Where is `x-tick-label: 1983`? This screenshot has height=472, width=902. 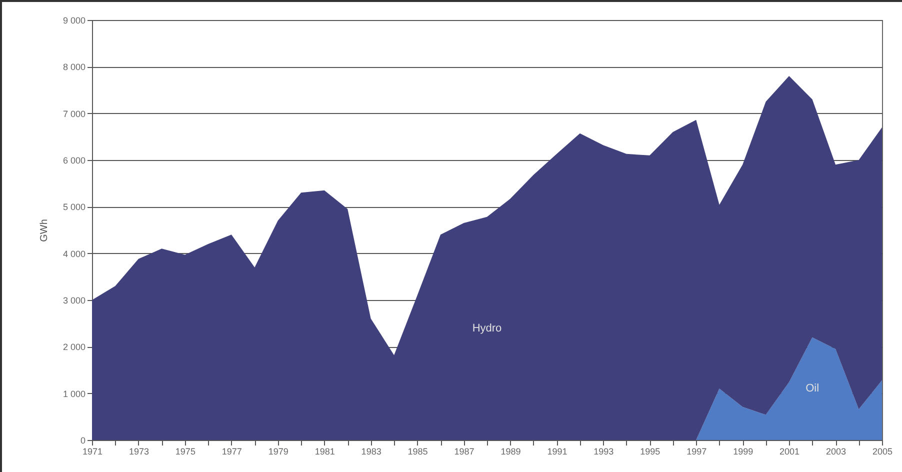
x-tick-label: 1983 is located at coordinates (371, 451).